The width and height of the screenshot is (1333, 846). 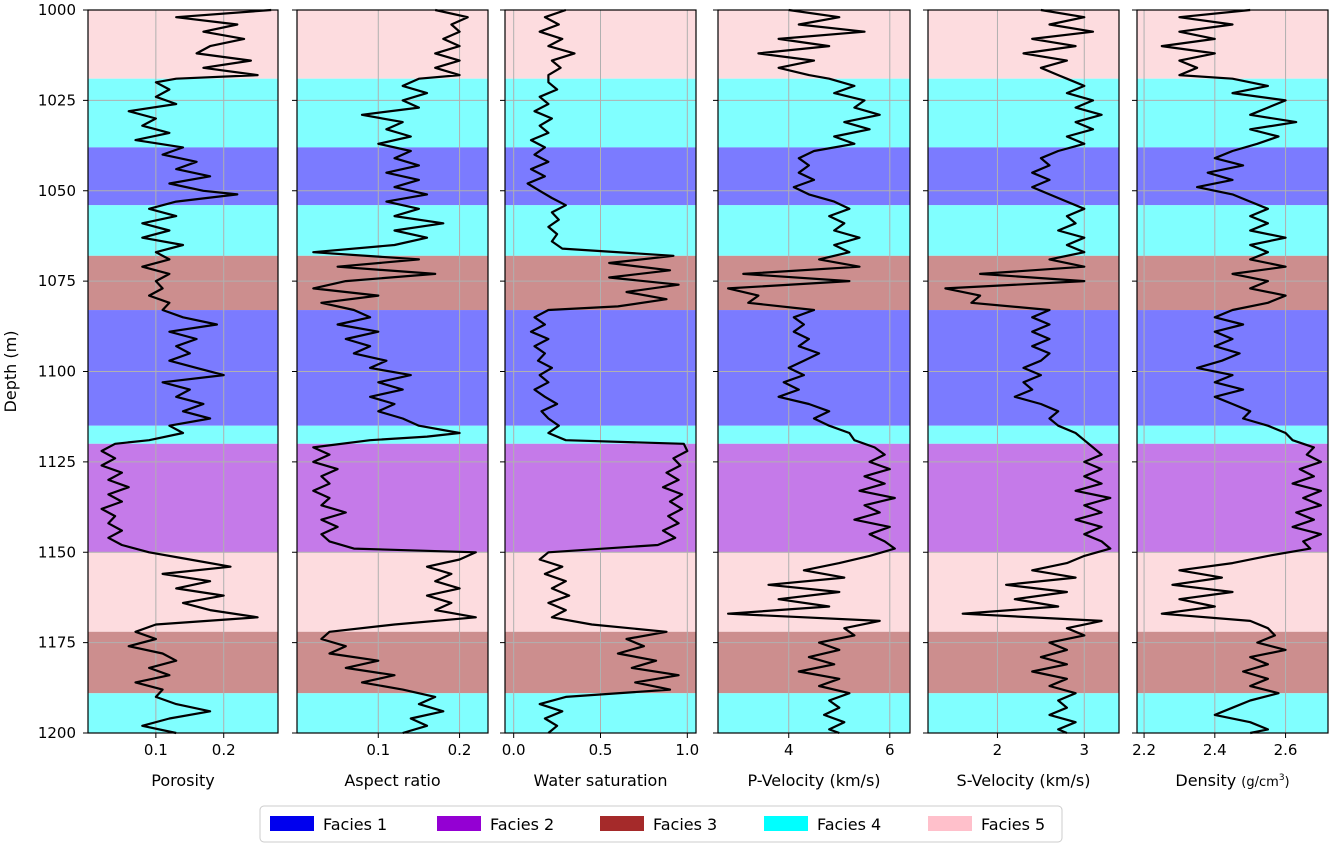 I want to click on log-panel: 0.0 0.5 1.0 Water saturation, so click(x=599, y=399).